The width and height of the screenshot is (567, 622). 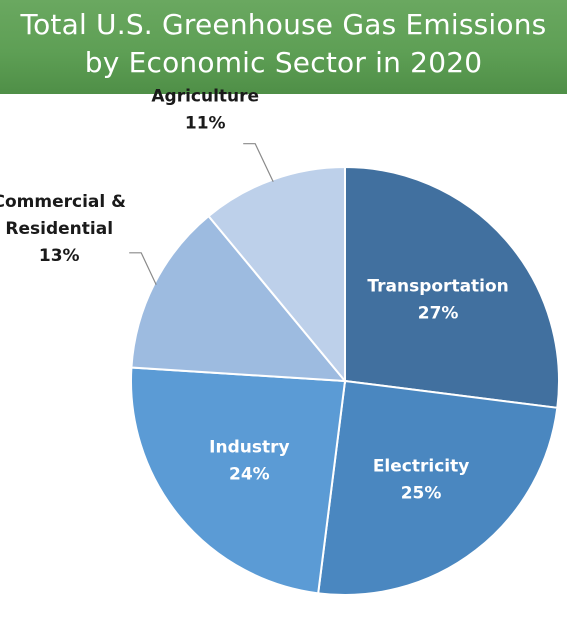 I want to click on pie-slice-transportation, so click(x=452, y=287).